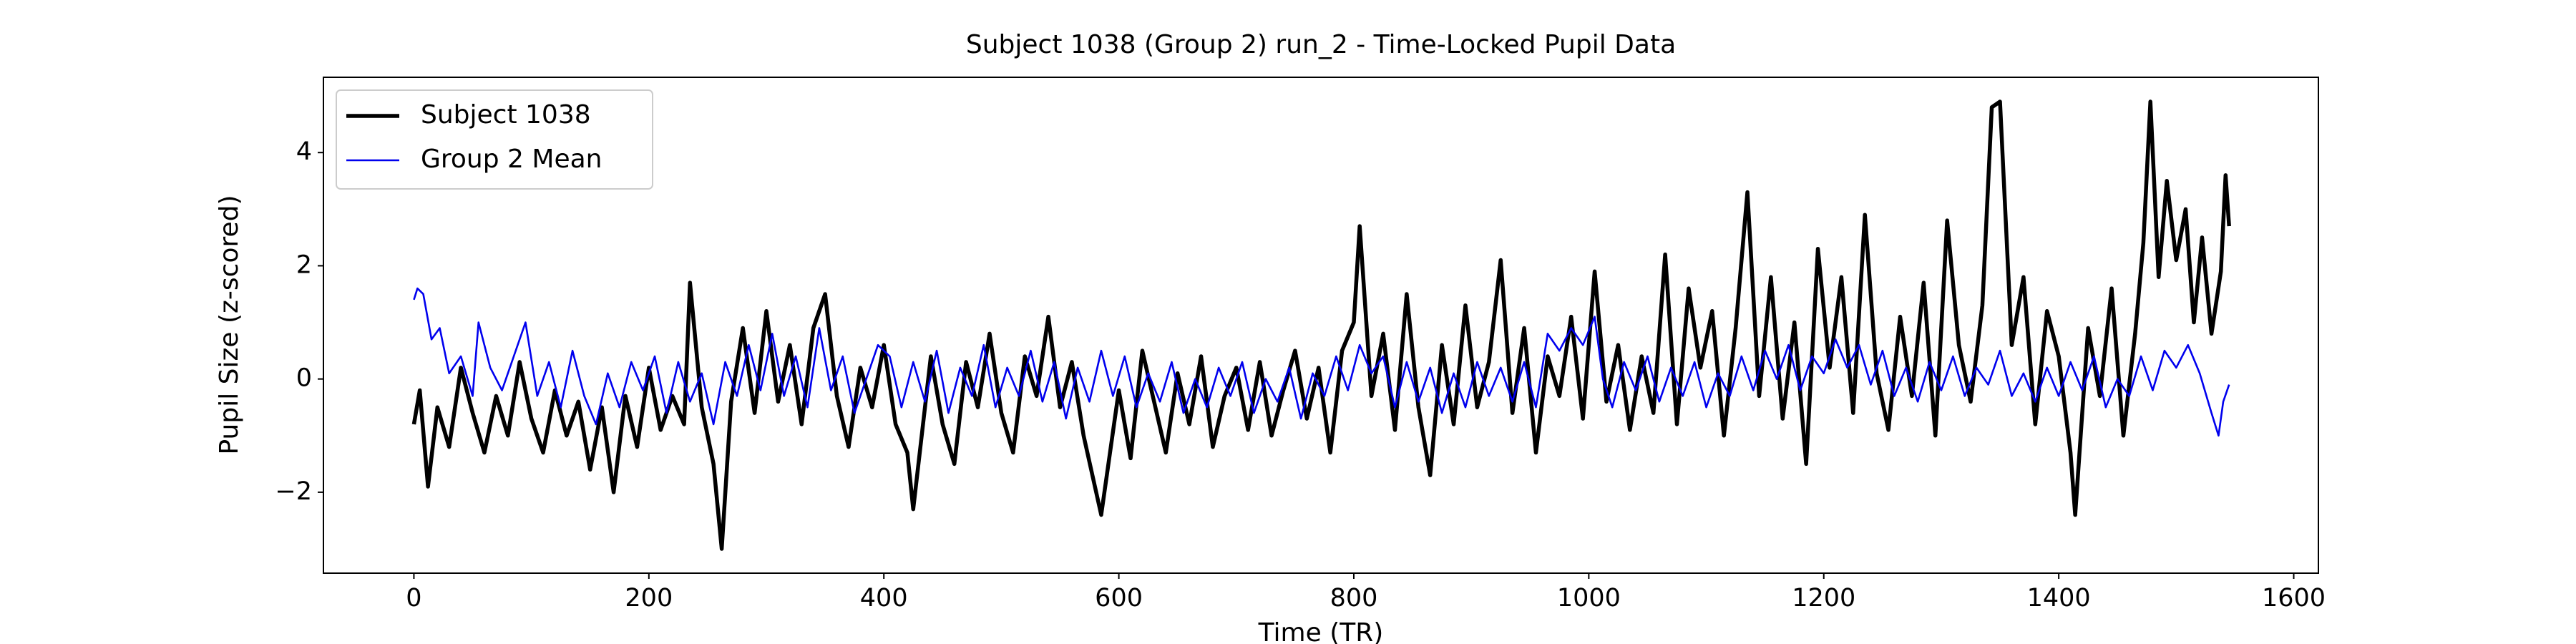 The image size is (2576, 644). I want to click on x-tick-label: 1600, so click(2294, 598).